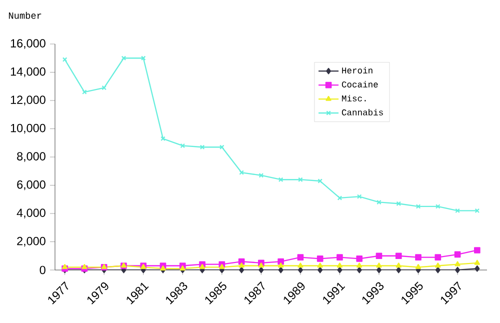 The width and height of the screenshot is (500, 323). Describe the element at coordinates (31, 157) in the screenshot. I see `y-tick-label: 8,000` at that location.